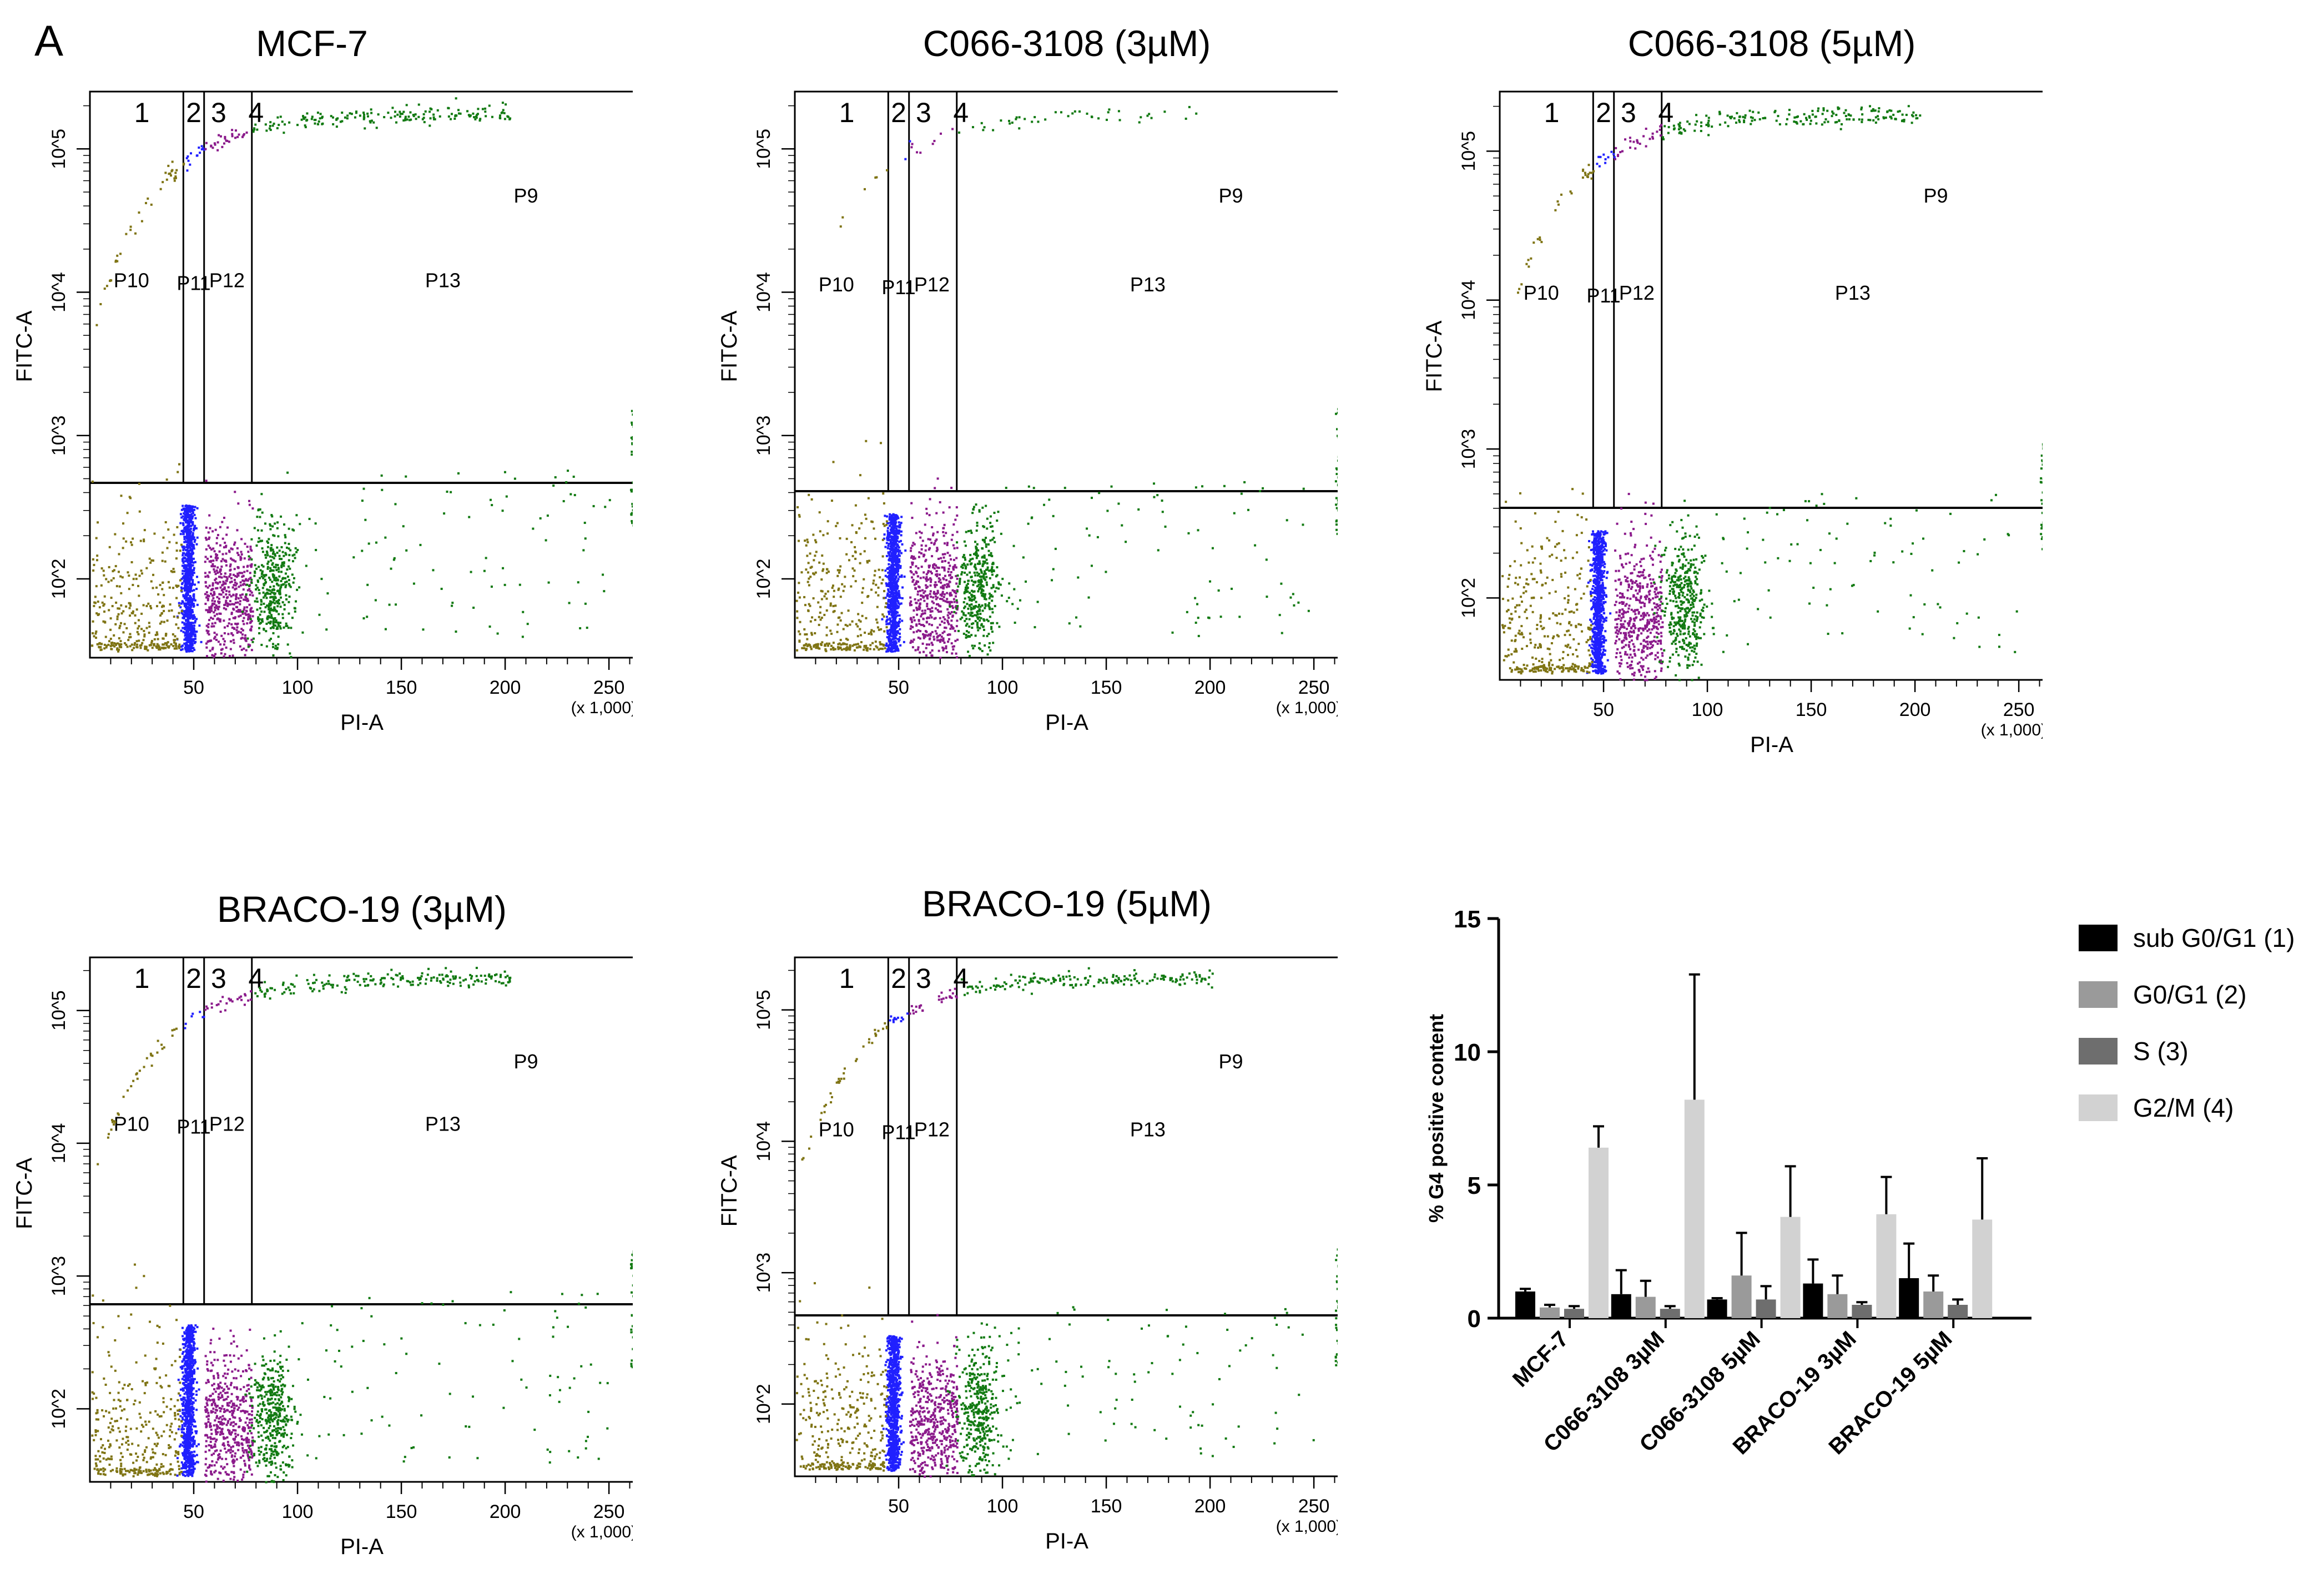  Describe the element at coordinates (1603, 709) in the screenshot. I see `x-tick-label: 50` at that location.